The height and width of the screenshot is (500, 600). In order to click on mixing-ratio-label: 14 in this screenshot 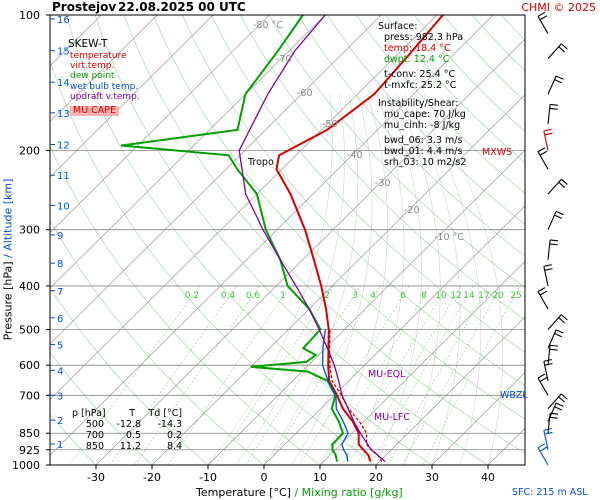, I will do `click(469, 296)`.